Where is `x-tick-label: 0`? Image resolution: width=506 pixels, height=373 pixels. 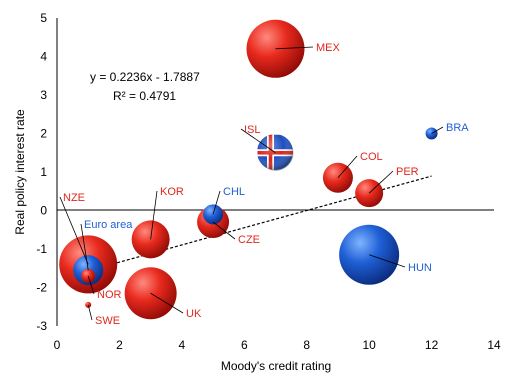 x-tick-label: 0 is located at coordinates (57, 345).